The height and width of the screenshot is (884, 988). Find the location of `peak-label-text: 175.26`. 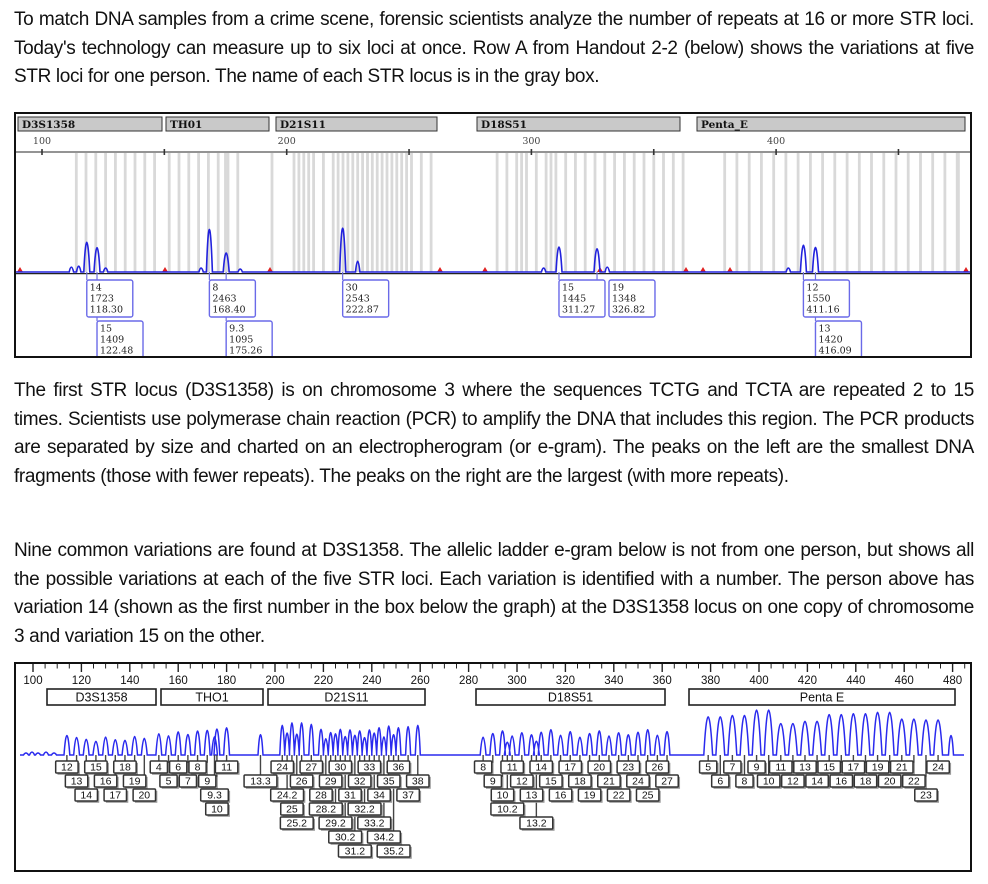

peak-label-text: 175.26 is located at coordinates (245, 351).